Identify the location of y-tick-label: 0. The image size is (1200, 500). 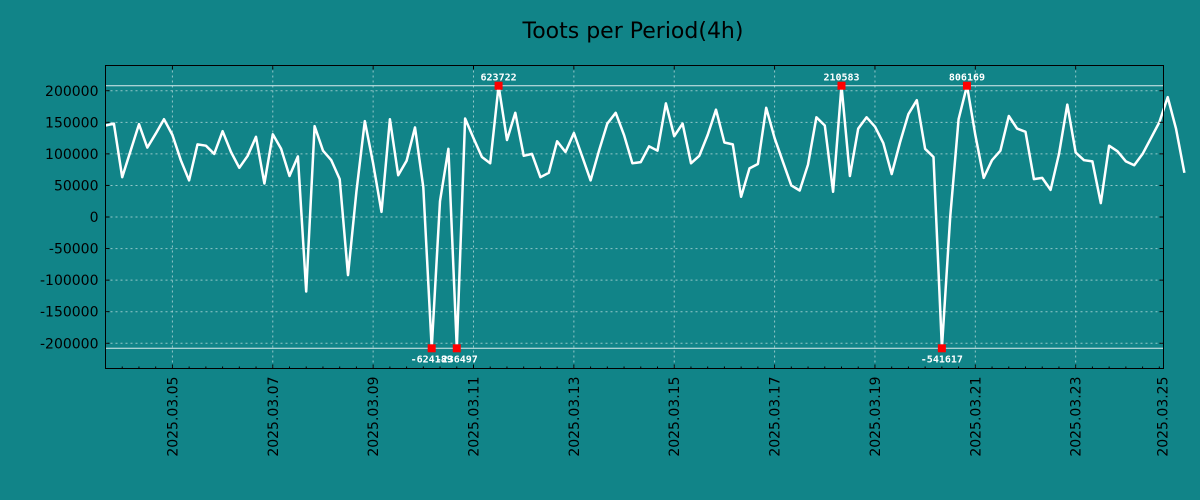
(94, 218).